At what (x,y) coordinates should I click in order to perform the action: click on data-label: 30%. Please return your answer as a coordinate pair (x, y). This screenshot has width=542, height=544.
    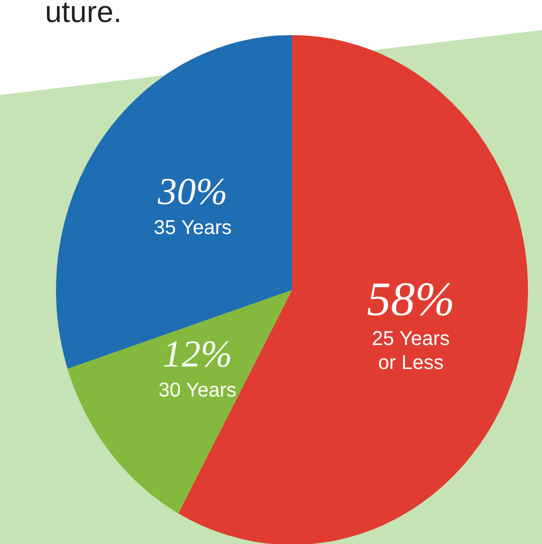
    Looking at the image, I should click on (192, 192).